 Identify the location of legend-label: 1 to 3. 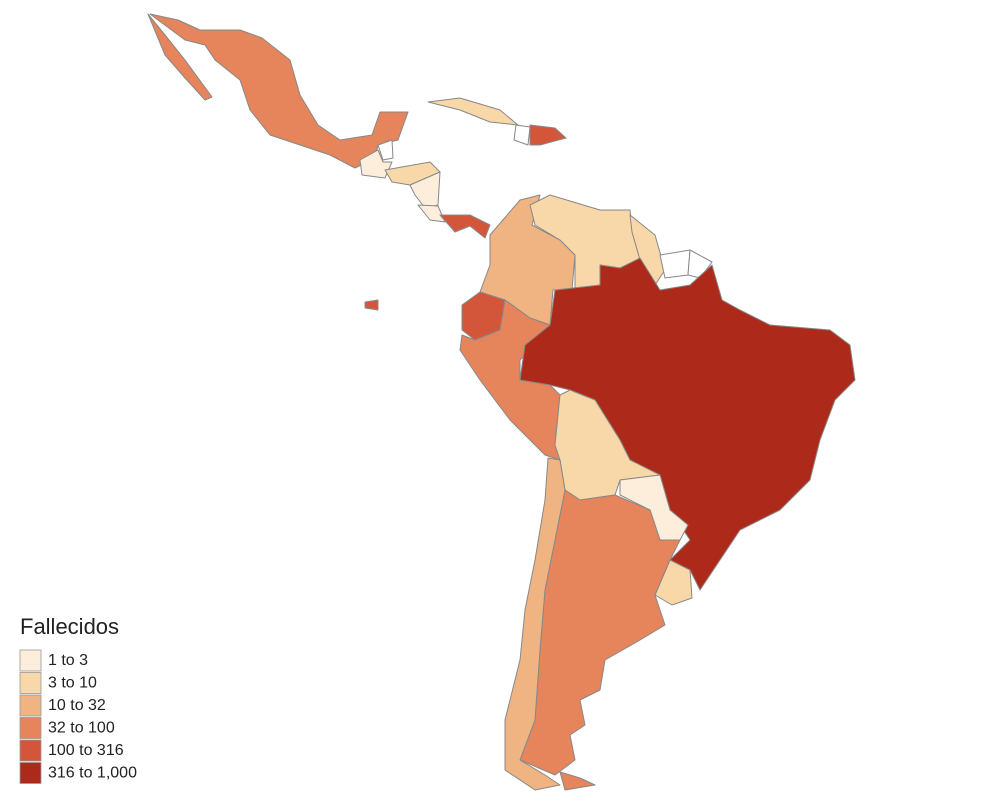
(68, 660).